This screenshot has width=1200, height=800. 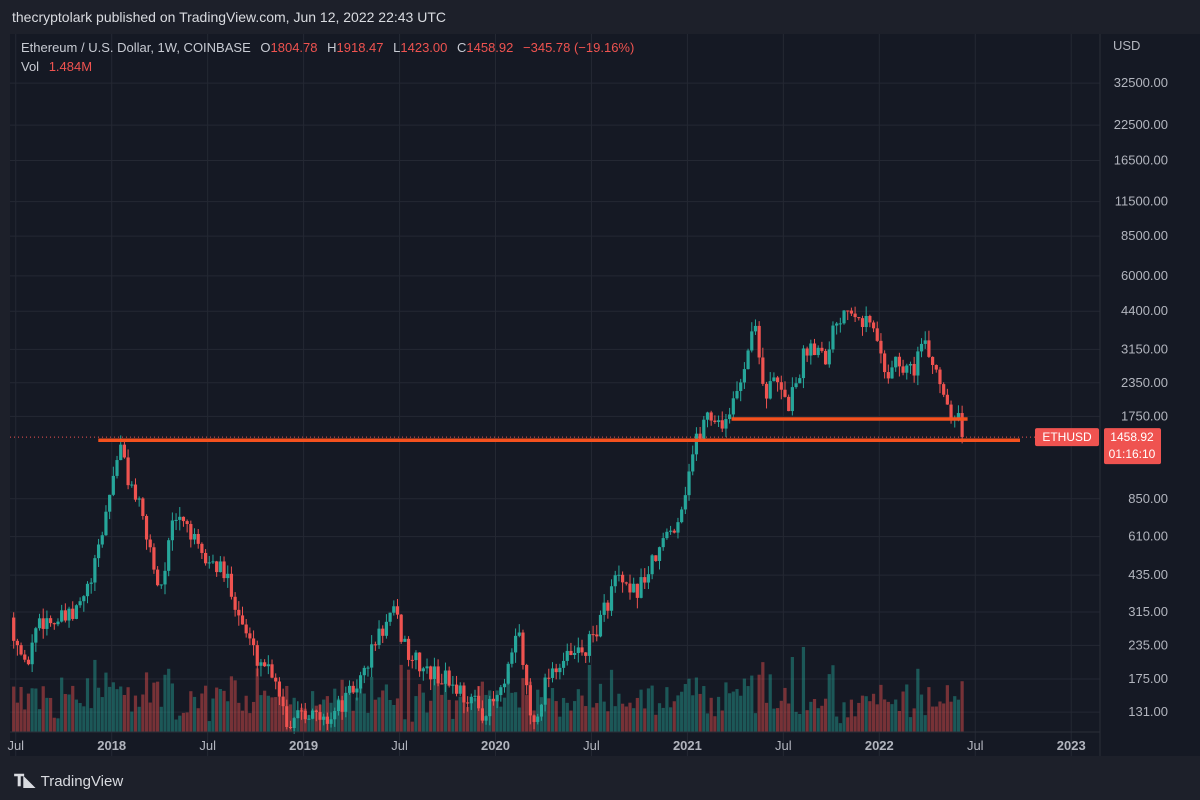 I want to click on y-tick-label: 6000.00, so click(x=1144, y=275).